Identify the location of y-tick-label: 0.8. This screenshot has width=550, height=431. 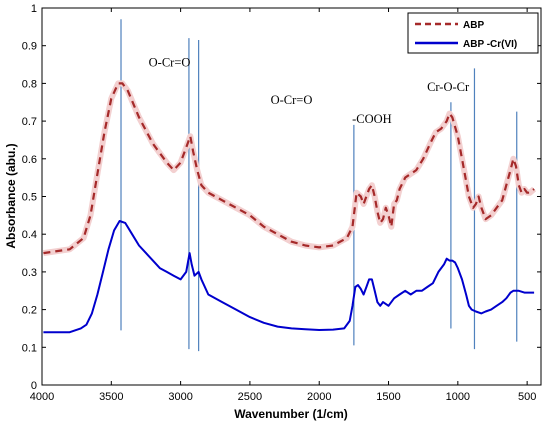
(29, 84).